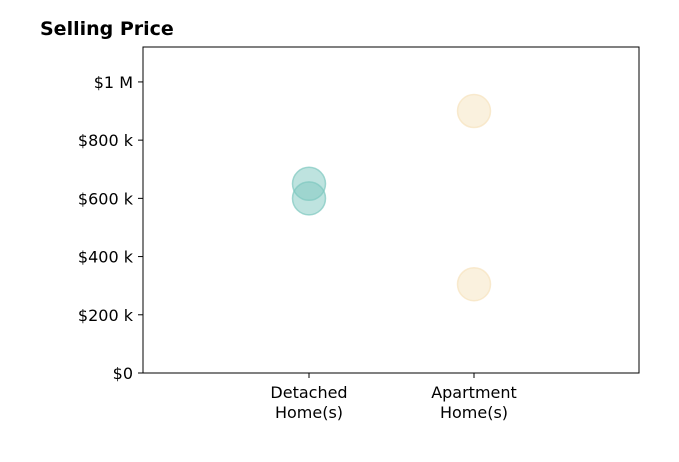 The image size is (679, 462). Describe the element at coordinates (106, 257) in the screenshot. I see `y-tick-label: $400 k` at that location.